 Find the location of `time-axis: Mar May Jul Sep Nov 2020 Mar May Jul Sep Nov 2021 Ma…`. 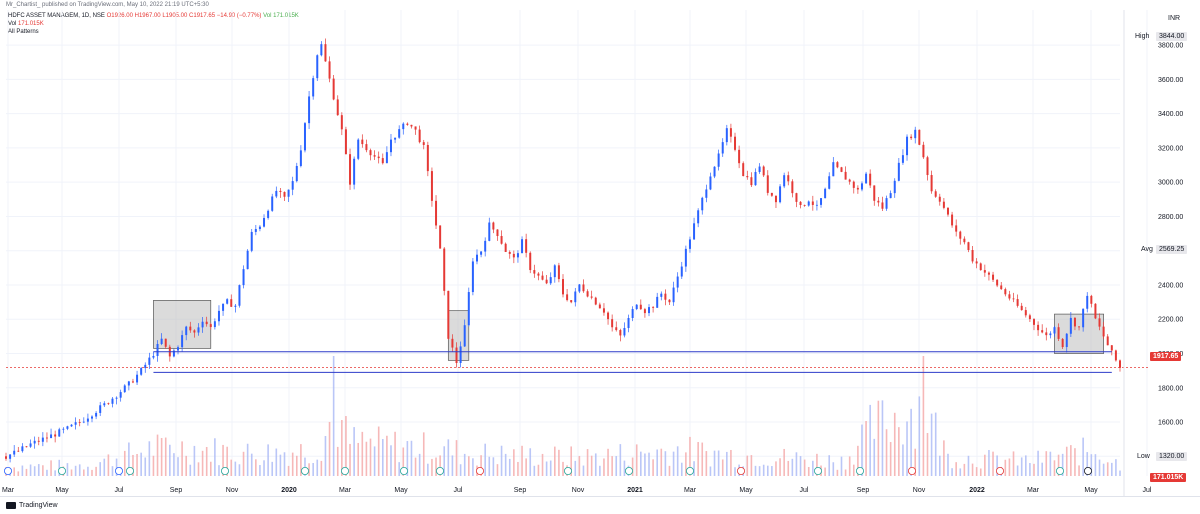

time-axis: Mar May Jul Sep Nov 2020 Mar May Jul Sep Nov 2021 Ma… is located at coordinates (577, 490).